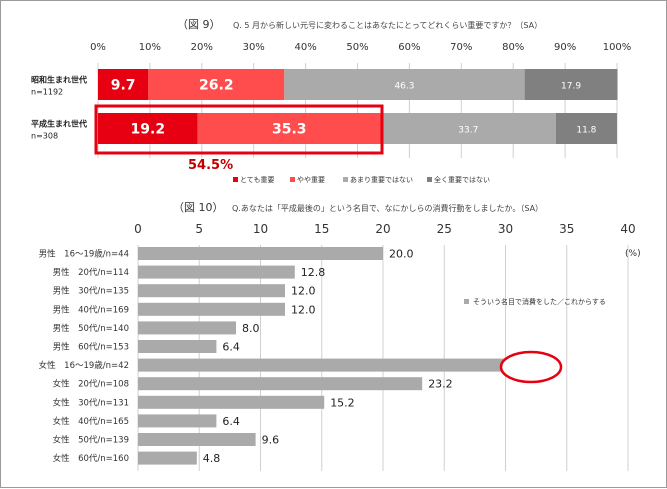  I want to click on fig9-data-label: 26.2, so click(216, 86).